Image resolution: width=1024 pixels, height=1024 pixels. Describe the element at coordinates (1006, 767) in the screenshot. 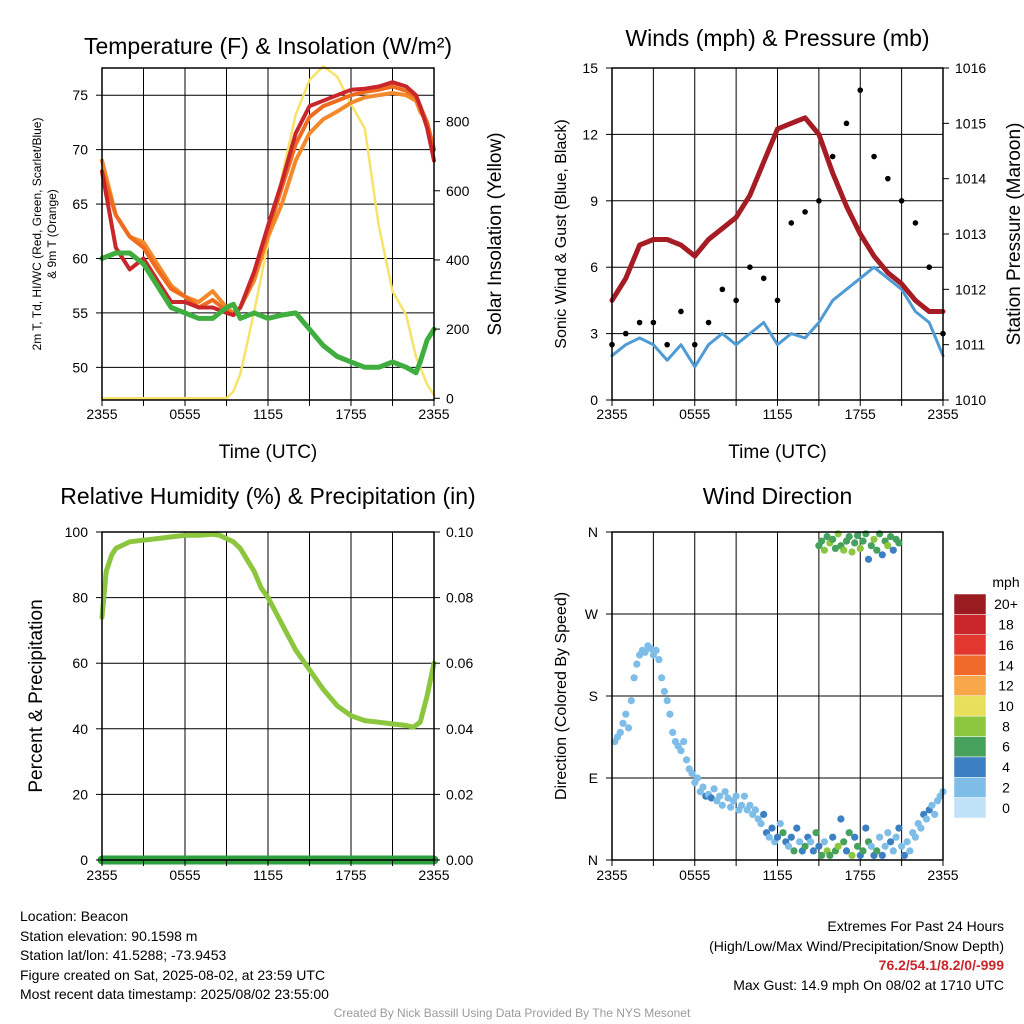

I see `colorbar-label: 4` at that location.